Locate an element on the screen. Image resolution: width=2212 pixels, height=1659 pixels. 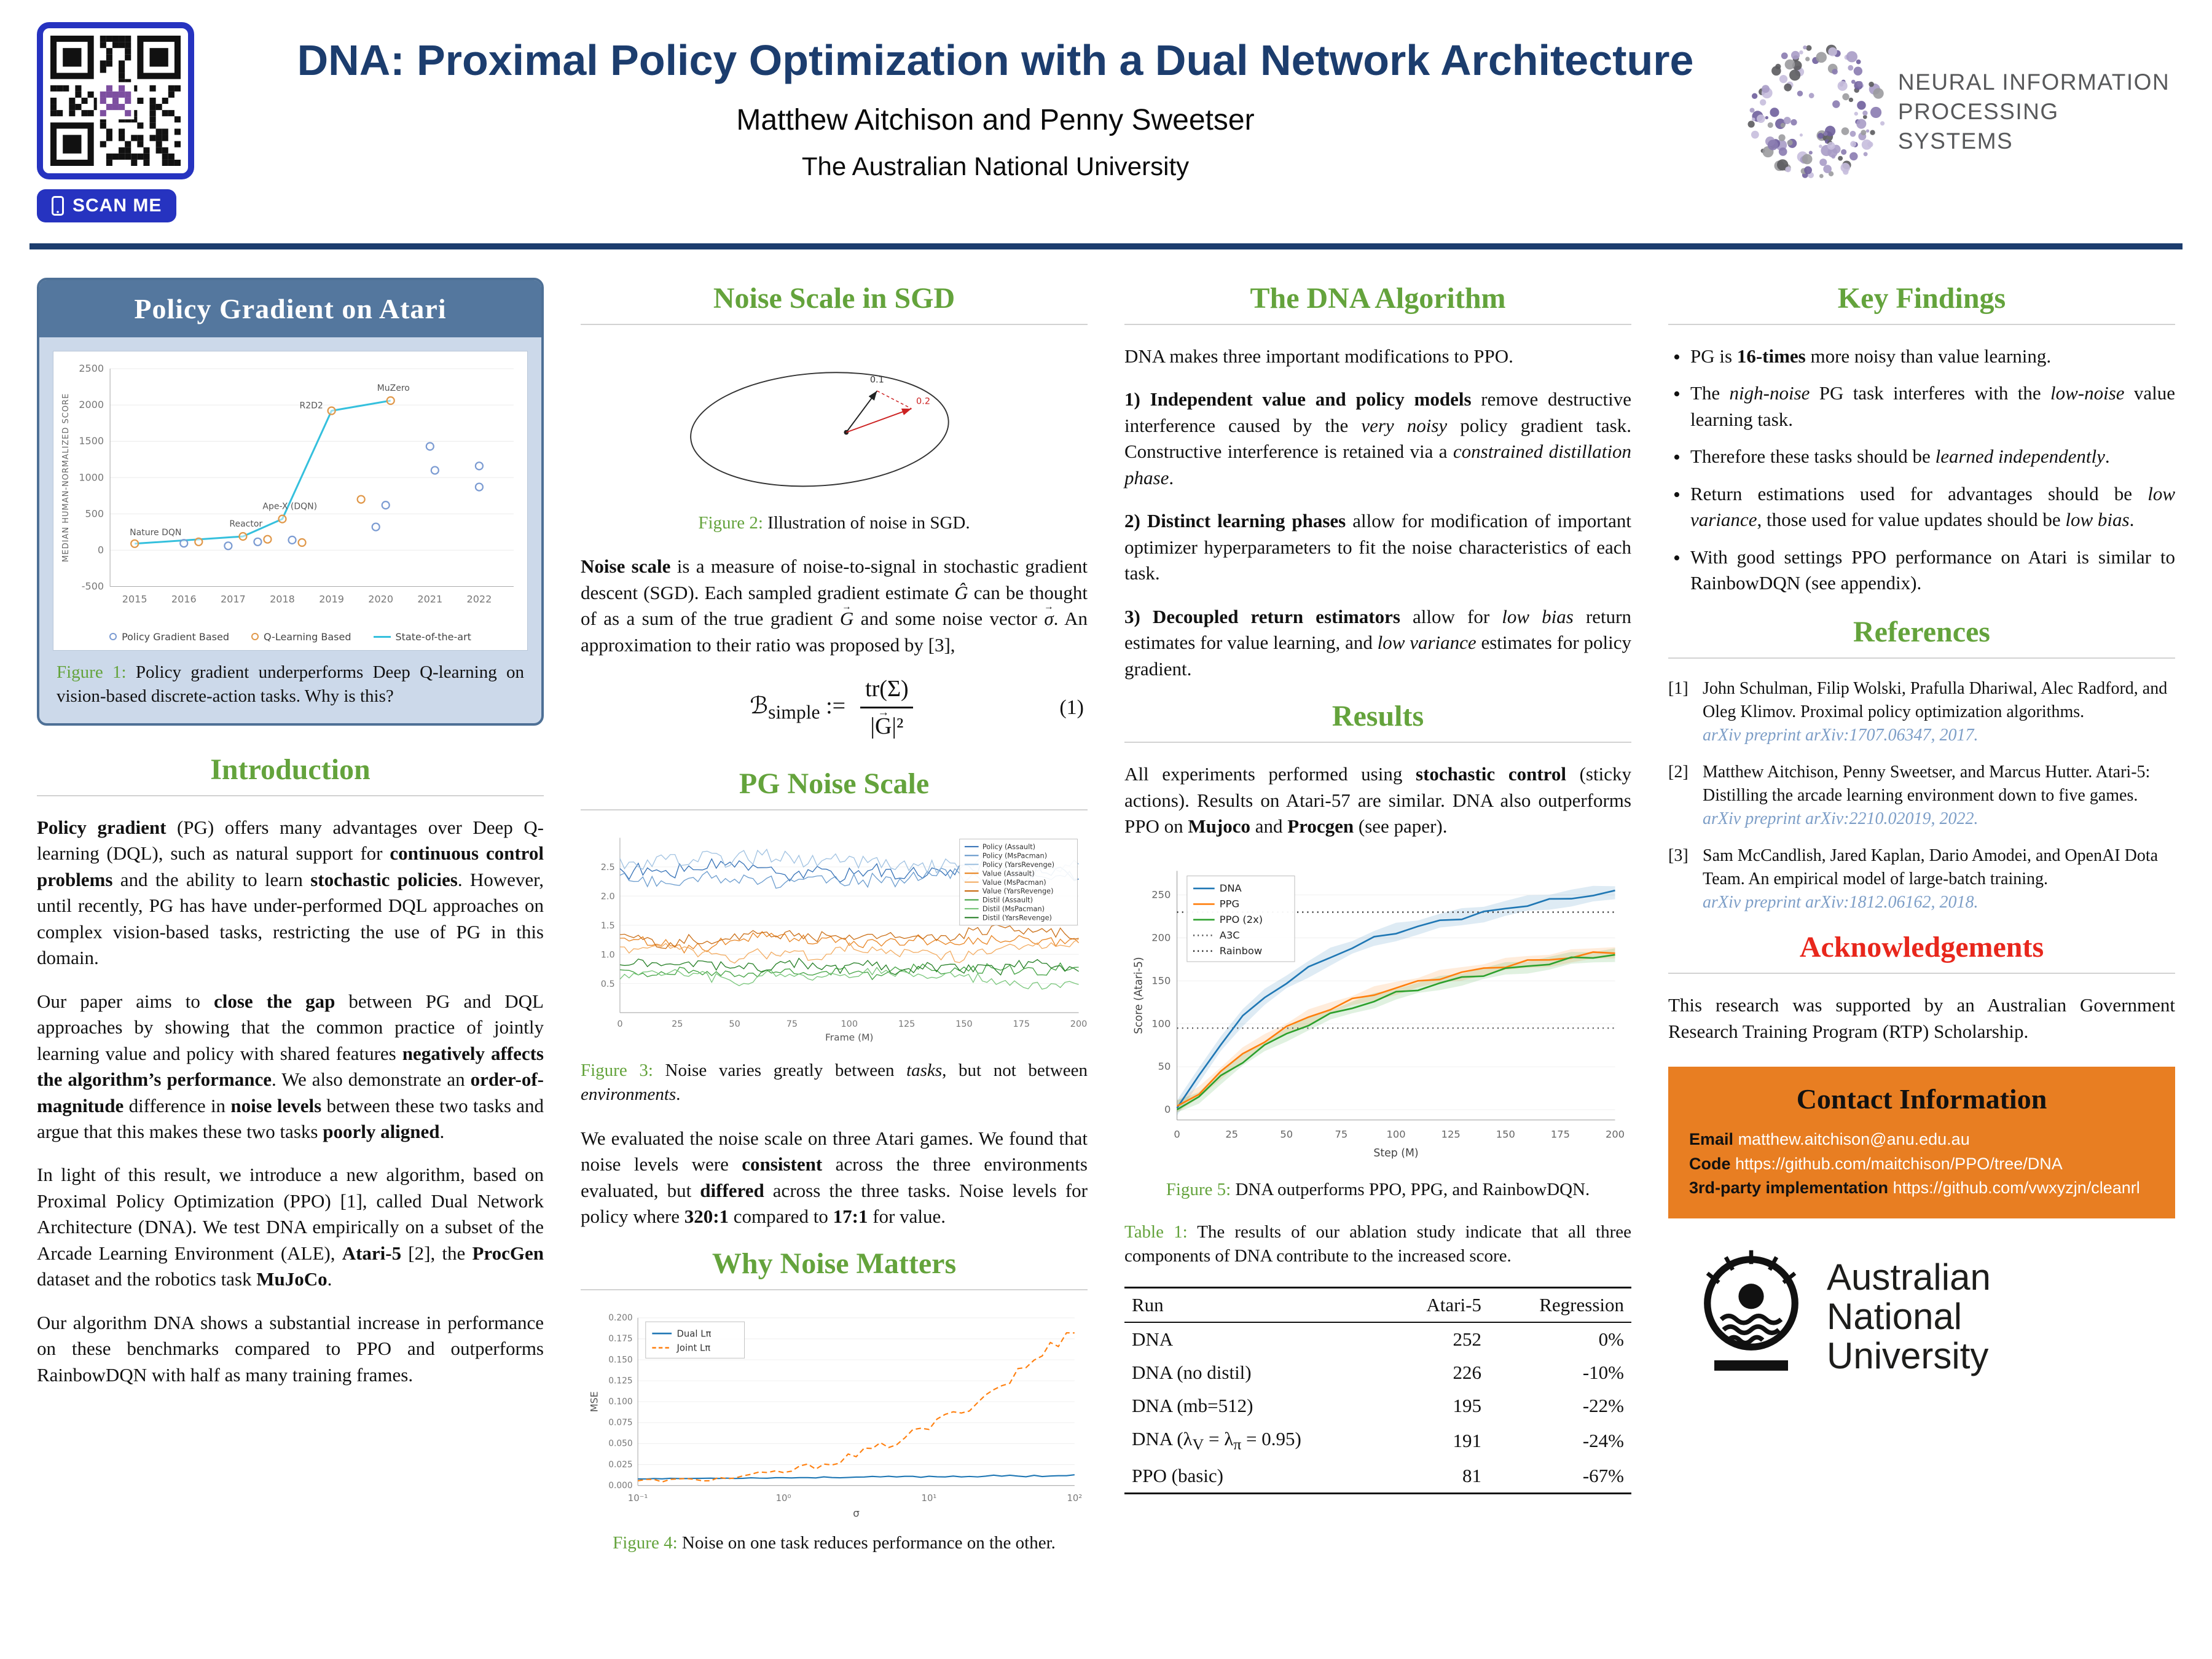
svg-text: 200 is located at coordinates (1079, 1024).